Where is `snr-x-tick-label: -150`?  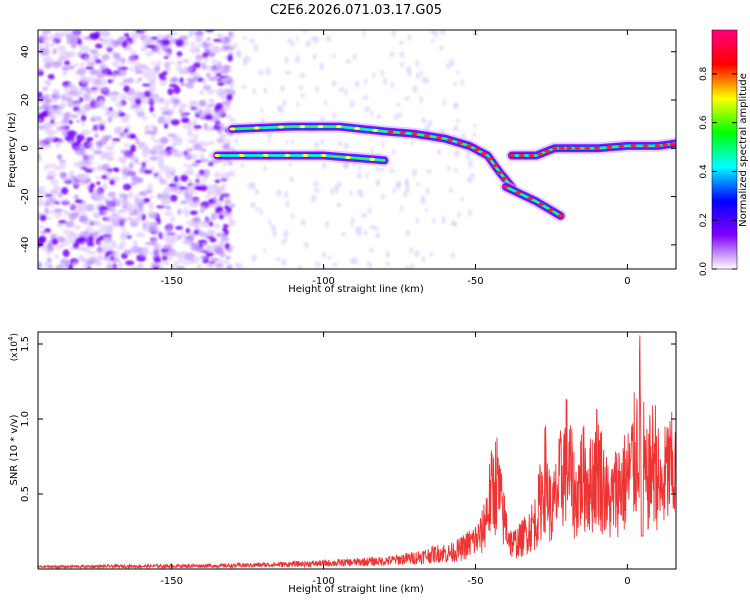
snr-x-tick-label: -150 is located at coordinates (171, 581).